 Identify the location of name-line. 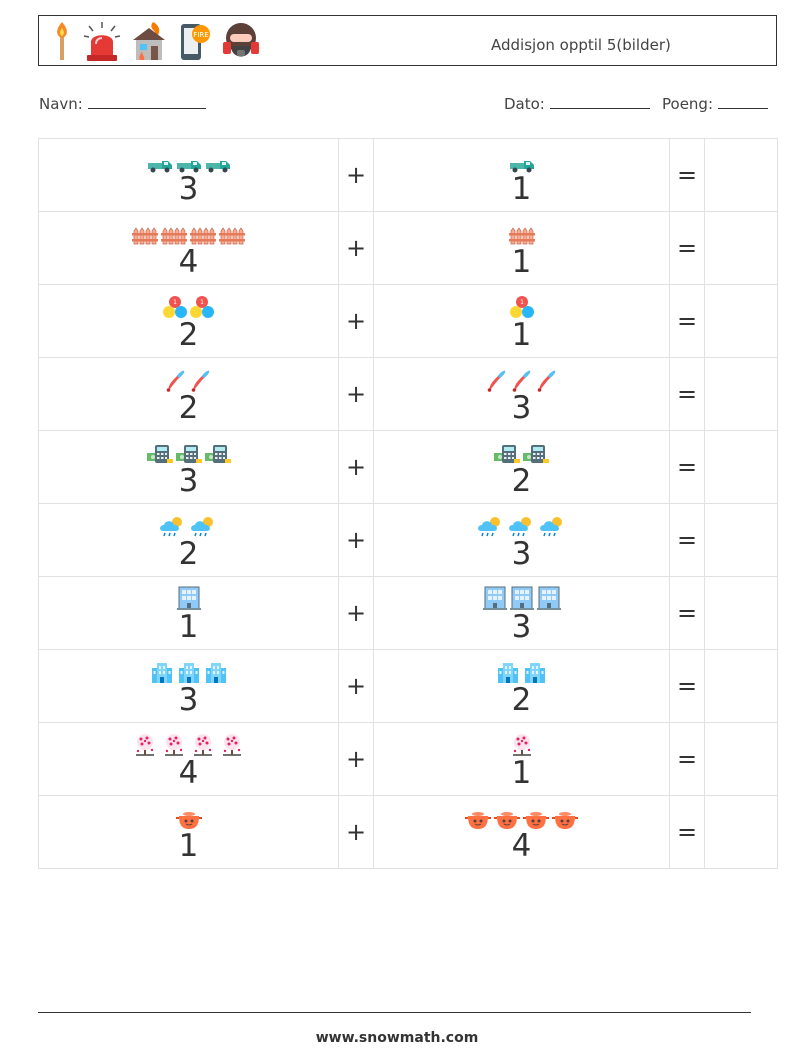
(146, 101).